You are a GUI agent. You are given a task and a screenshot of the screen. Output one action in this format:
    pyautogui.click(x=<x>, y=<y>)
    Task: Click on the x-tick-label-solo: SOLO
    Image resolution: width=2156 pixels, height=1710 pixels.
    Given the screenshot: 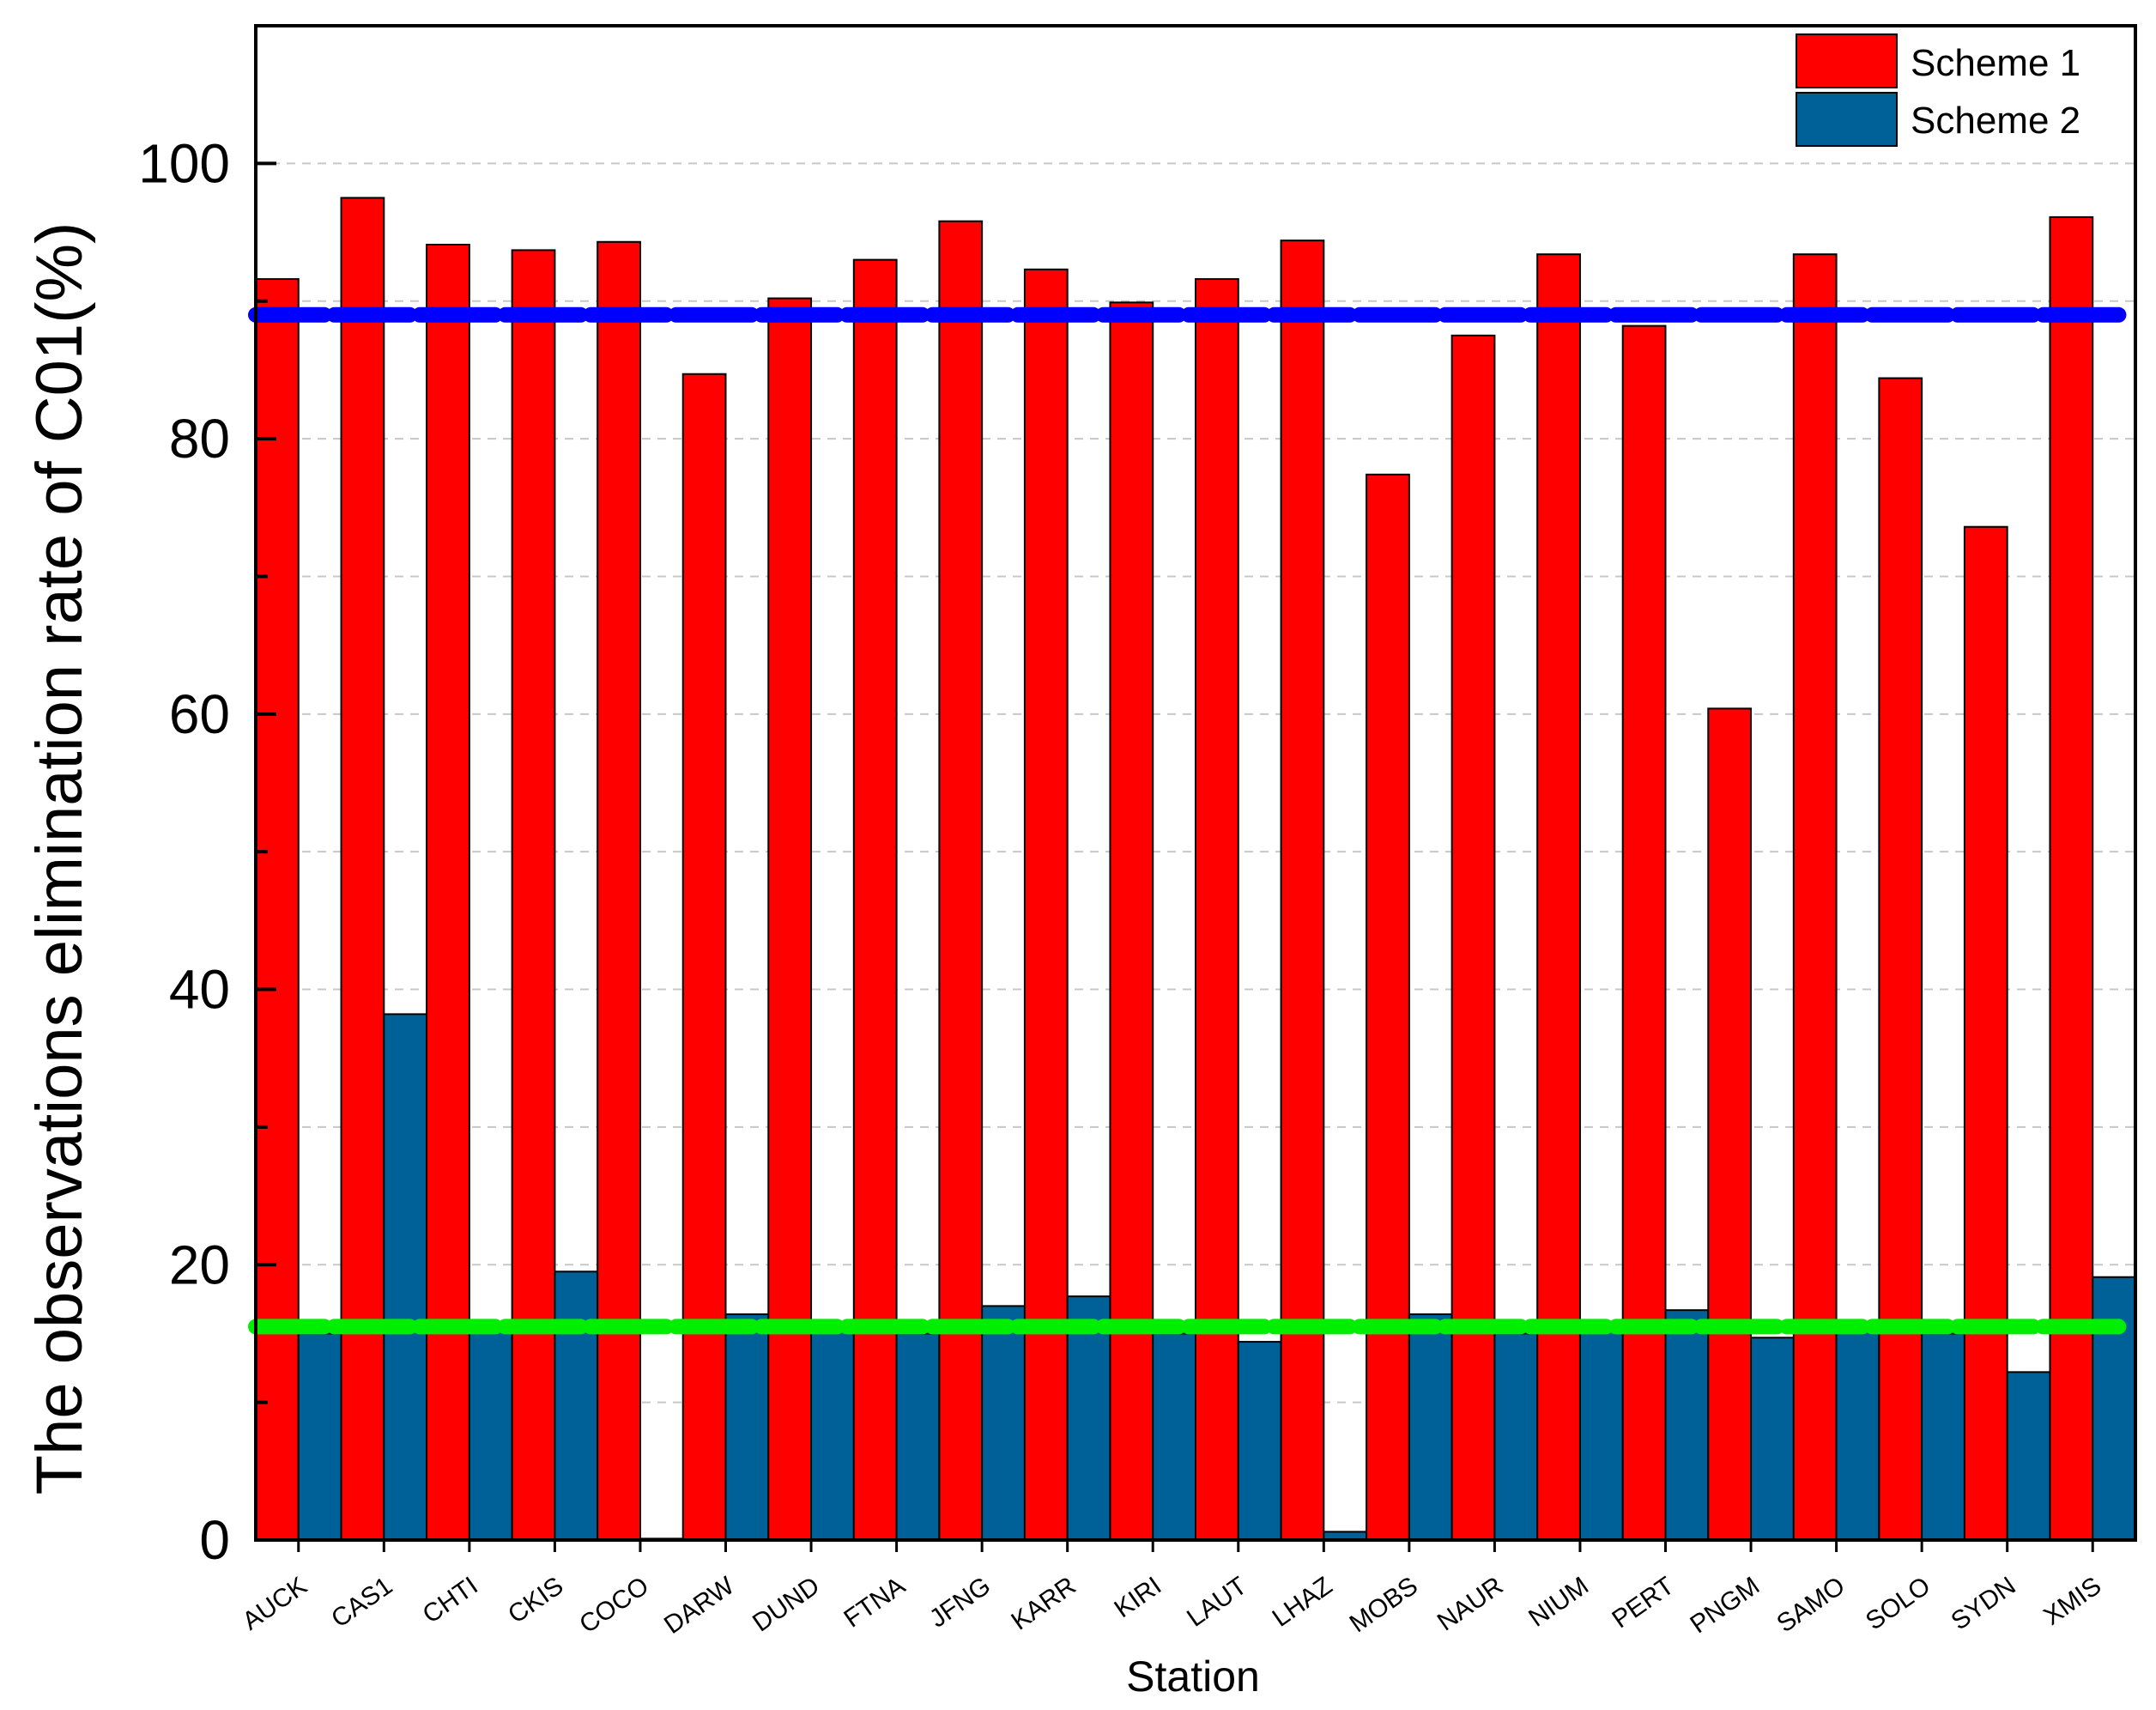 What is the action you would take?
    pyautogui.click(x=1898, y=1604)
    